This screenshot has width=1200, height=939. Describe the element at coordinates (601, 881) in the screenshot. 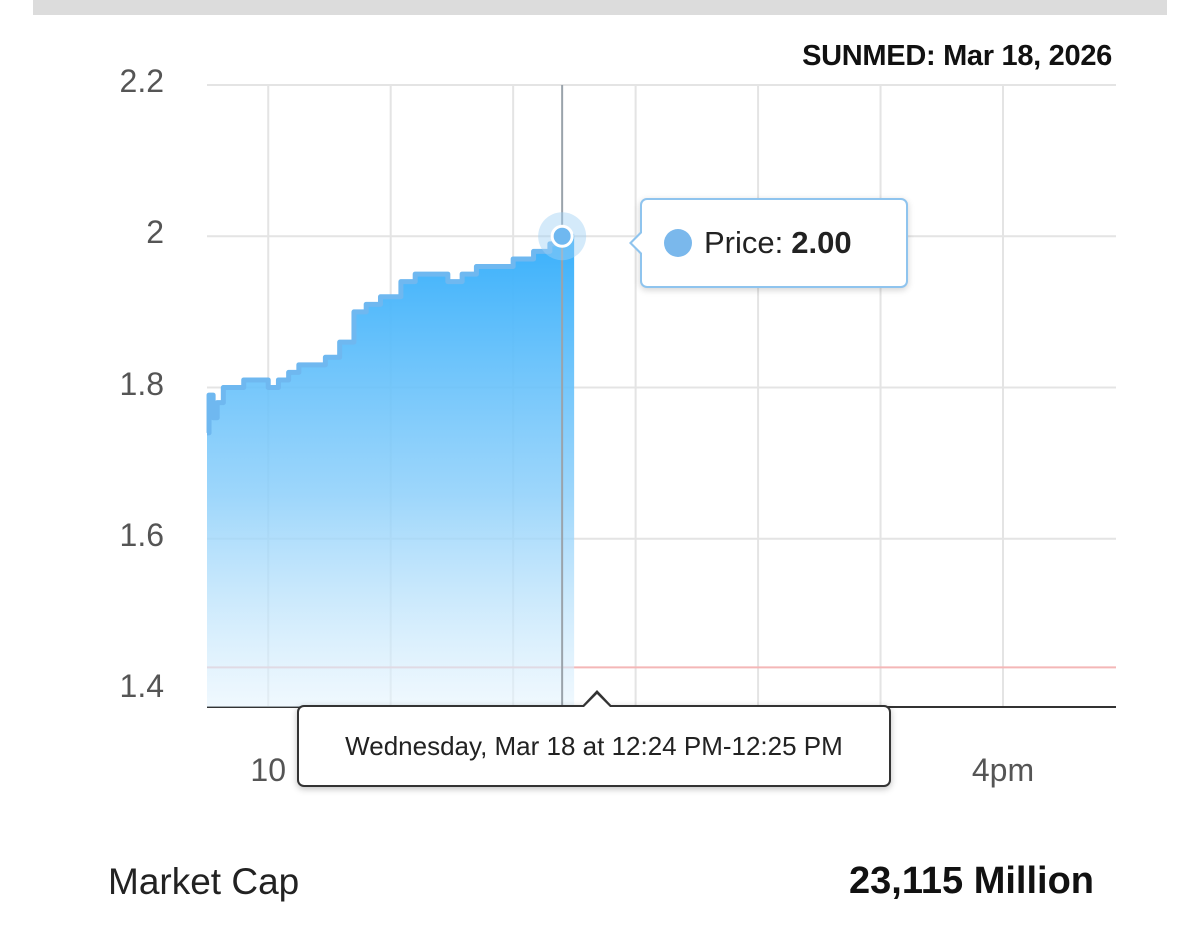

I see `market-cap-row: Market Cap 23,115 Million` at that location.